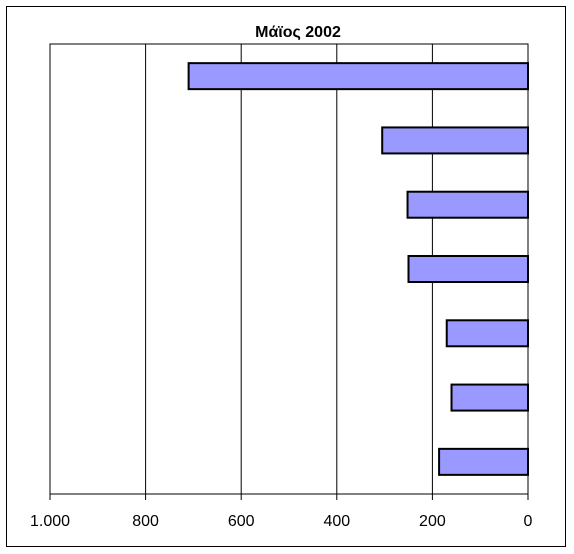  What do you see at coordinates (50, 521) in the screenshot?
I see `x-tick-label: 1.000` at bounding box center [50, 521].